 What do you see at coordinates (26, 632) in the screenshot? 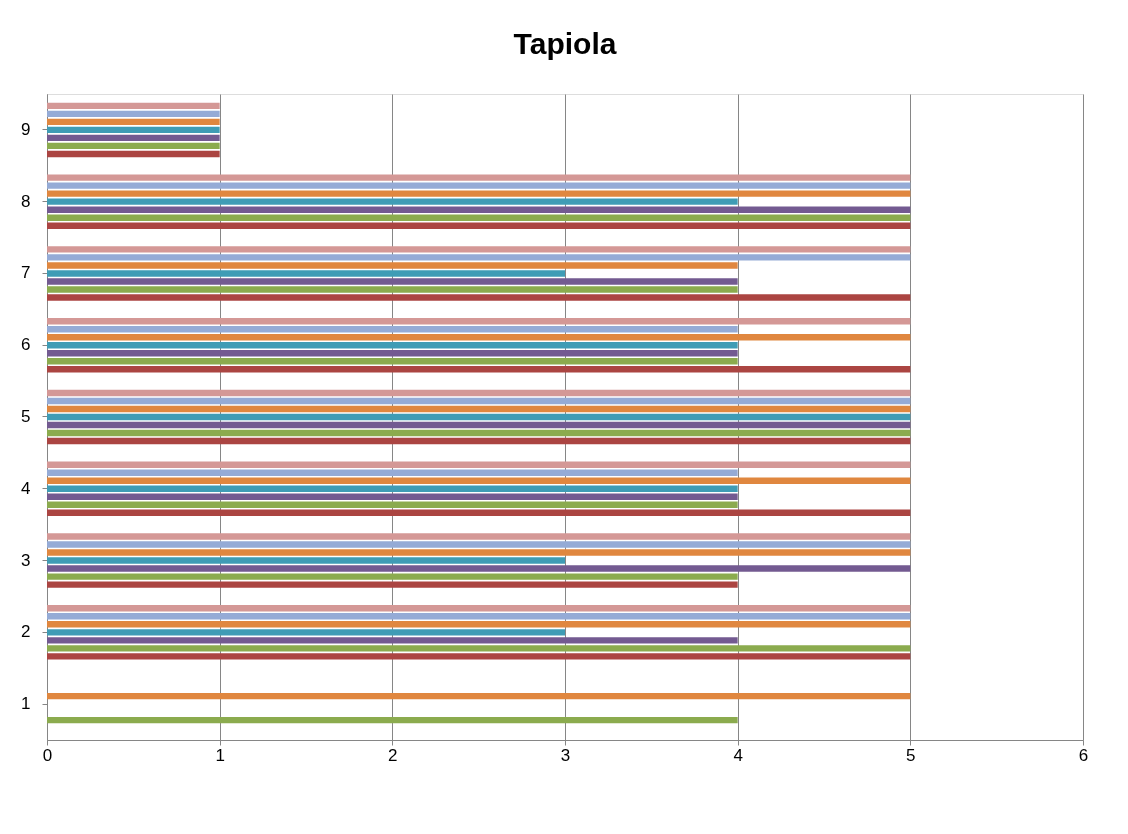
I see `y-tick-label: 2` at bounding box center [26, 632].